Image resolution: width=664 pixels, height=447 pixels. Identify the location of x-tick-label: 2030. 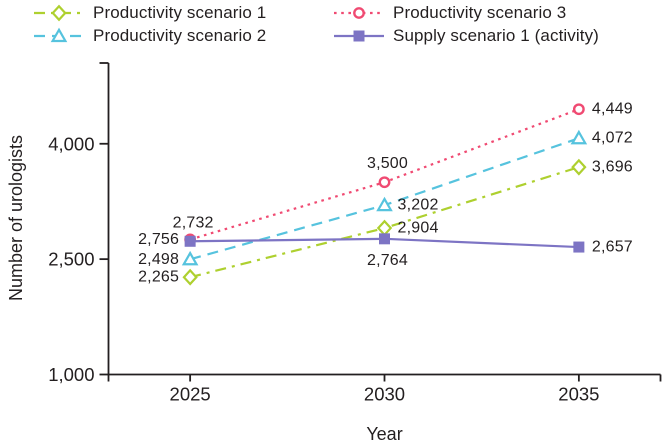
(384, 394).